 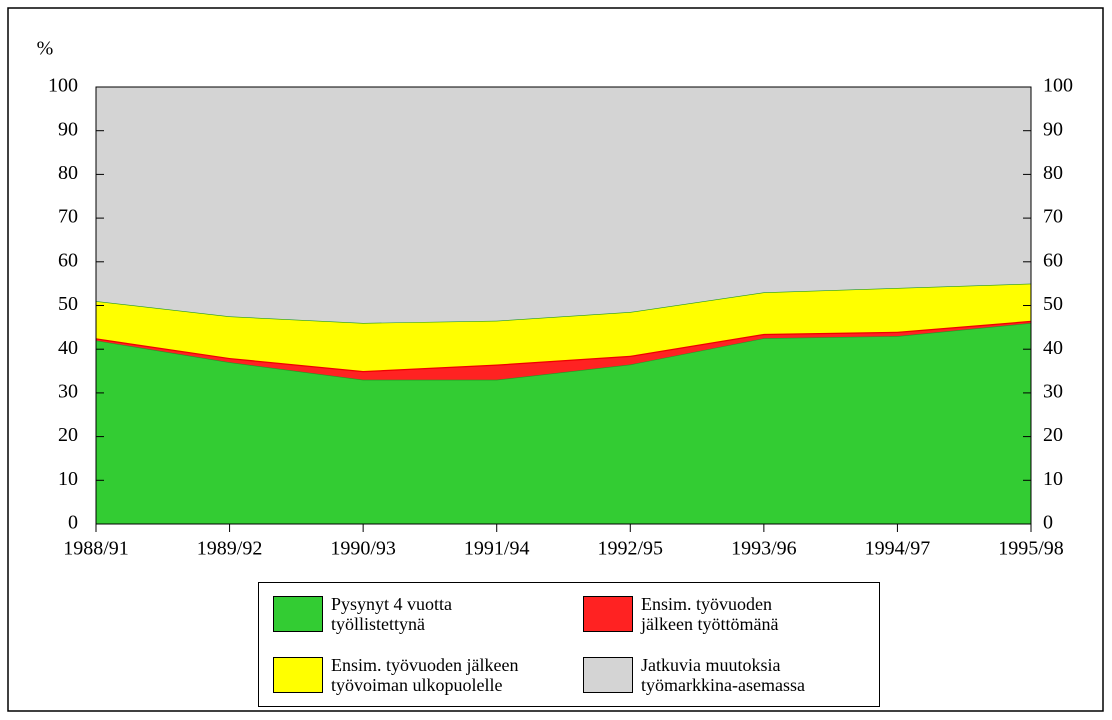 What do you see at coordinates (68, 391) in the screenshot?
I see `y-tick-label: 30` at bounding box center [68, 391].